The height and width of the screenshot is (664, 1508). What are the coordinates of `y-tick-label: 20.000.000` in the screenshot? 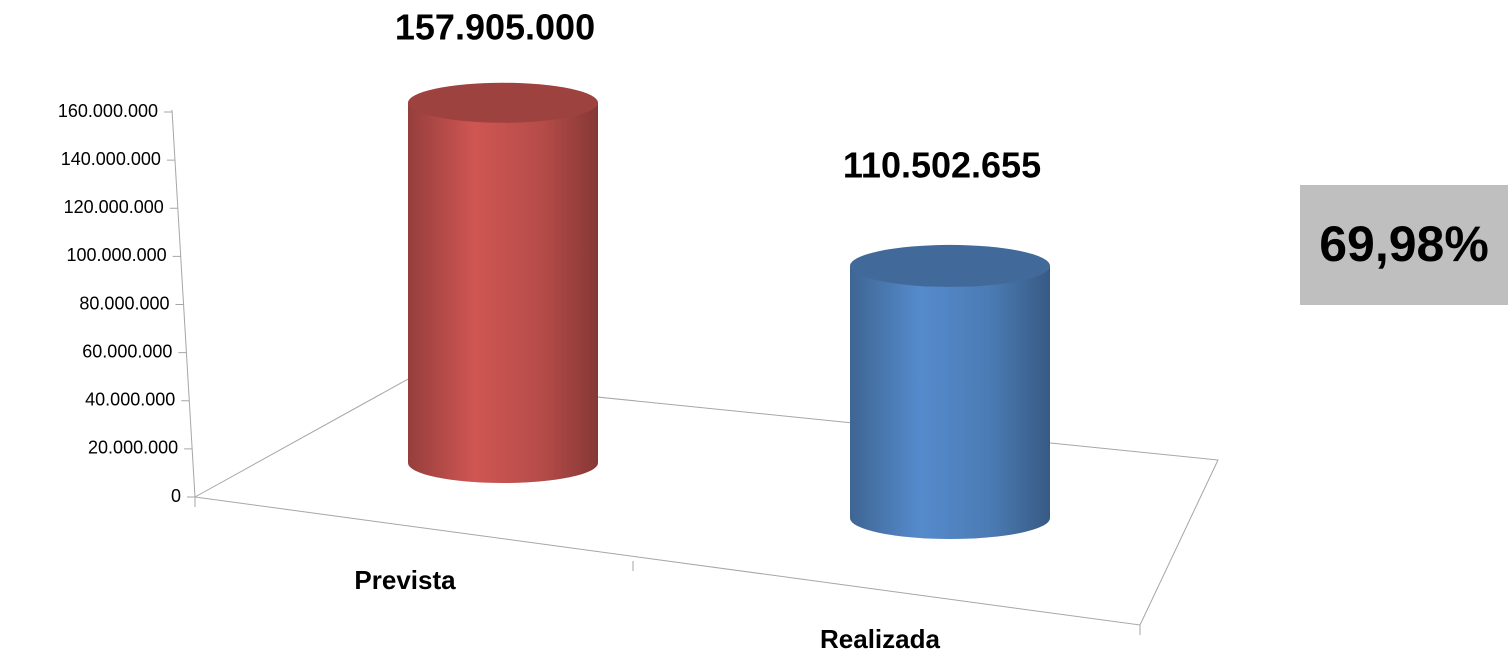 It's located at (133, 448).